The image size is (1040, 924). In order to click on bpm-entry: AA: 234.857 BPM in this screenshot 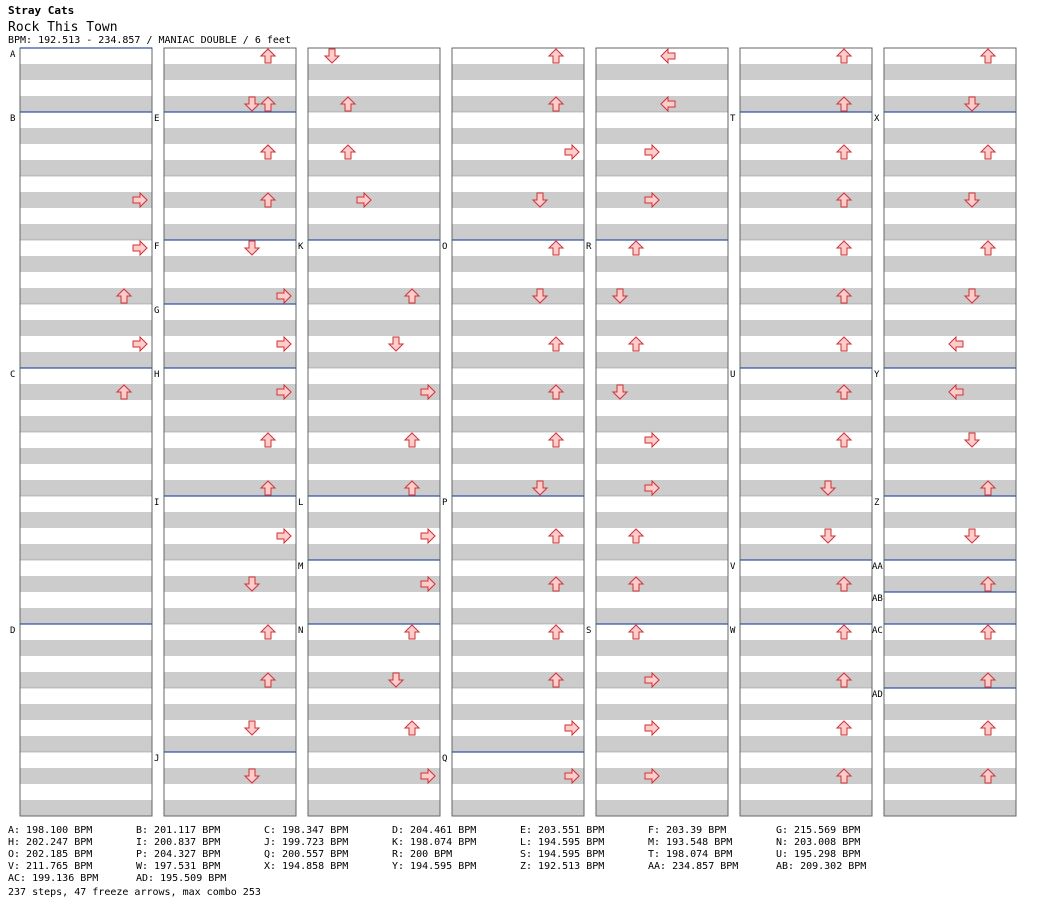, I will do `click(693, 866)`.